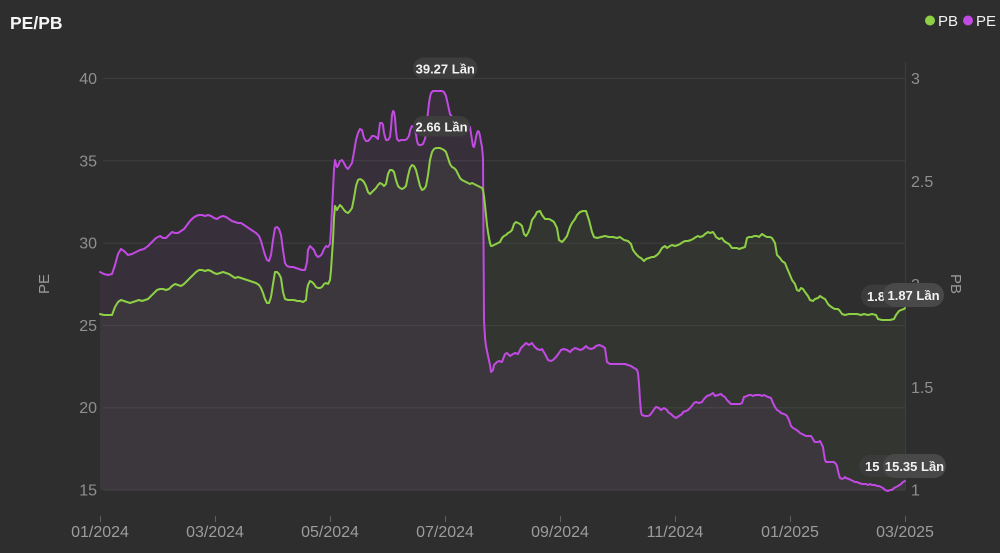  I want to click on svg-text: 2.66 Lần, so click(441, 126).